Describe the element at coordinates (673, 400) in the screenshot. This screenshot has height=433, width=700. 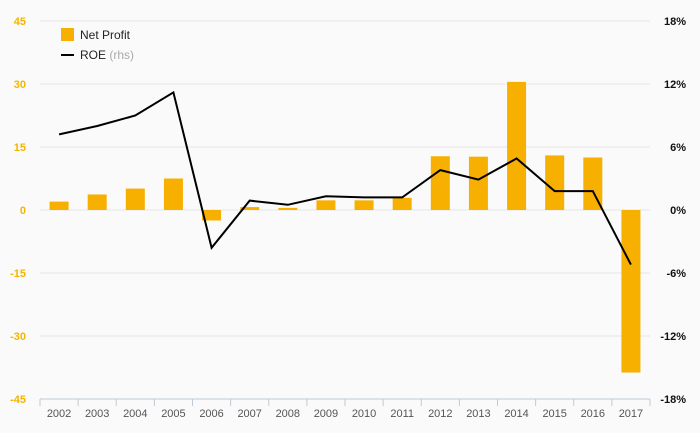
I see `right-tick-label: -18%` at that location.